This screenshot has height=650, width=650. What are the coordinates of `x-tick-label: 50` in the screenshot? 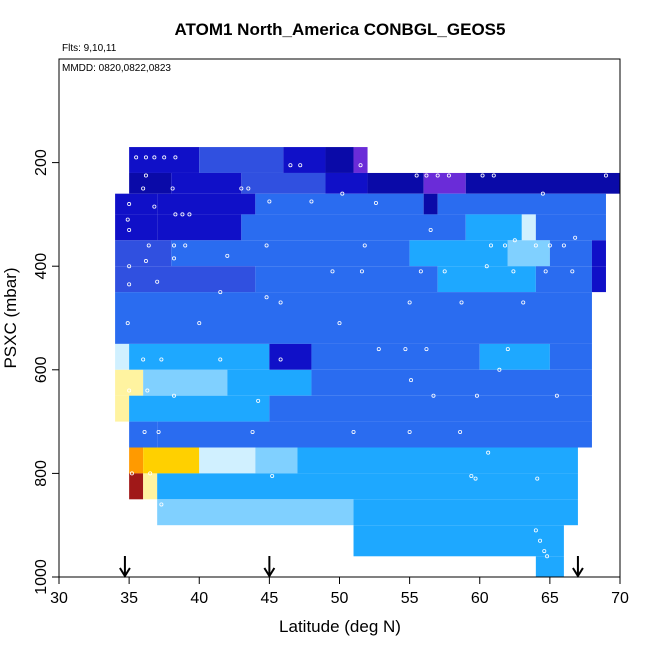 It's located at (340, 598).